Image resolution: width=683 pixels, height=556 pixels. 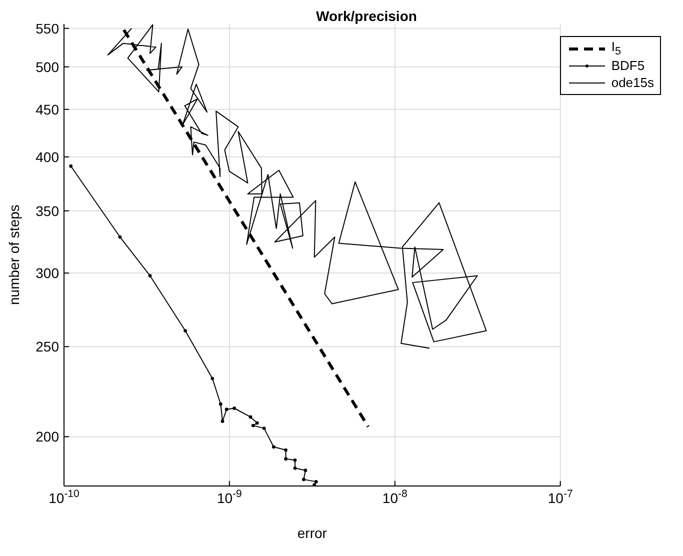 I want to click on x-tick-label: 10$^{-9}$, so click(x=229, y=497).